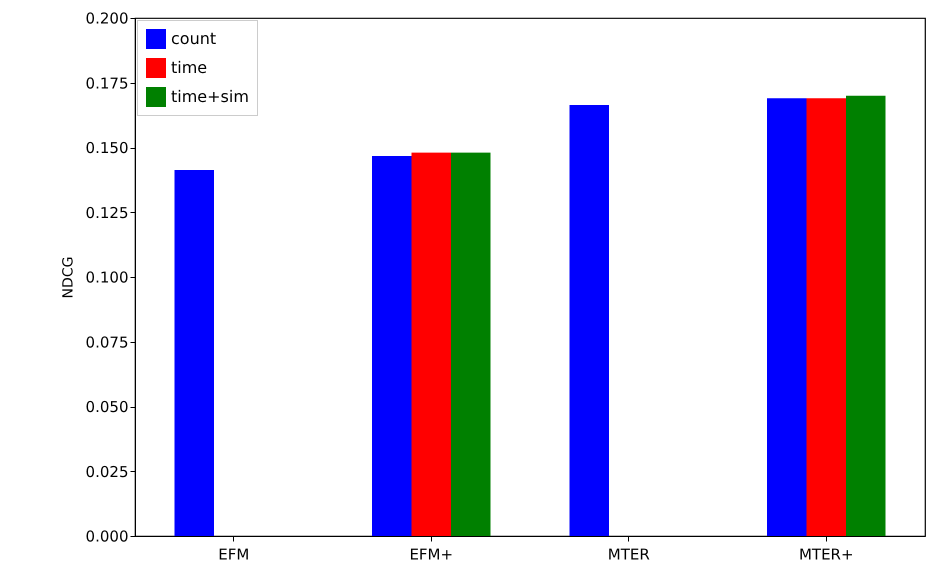 The height and width of the screenshot is (576, 927). Describe the element at coordinates (431, 555) in the screenshot. I see `x-tick-label: EFM+` at that location.